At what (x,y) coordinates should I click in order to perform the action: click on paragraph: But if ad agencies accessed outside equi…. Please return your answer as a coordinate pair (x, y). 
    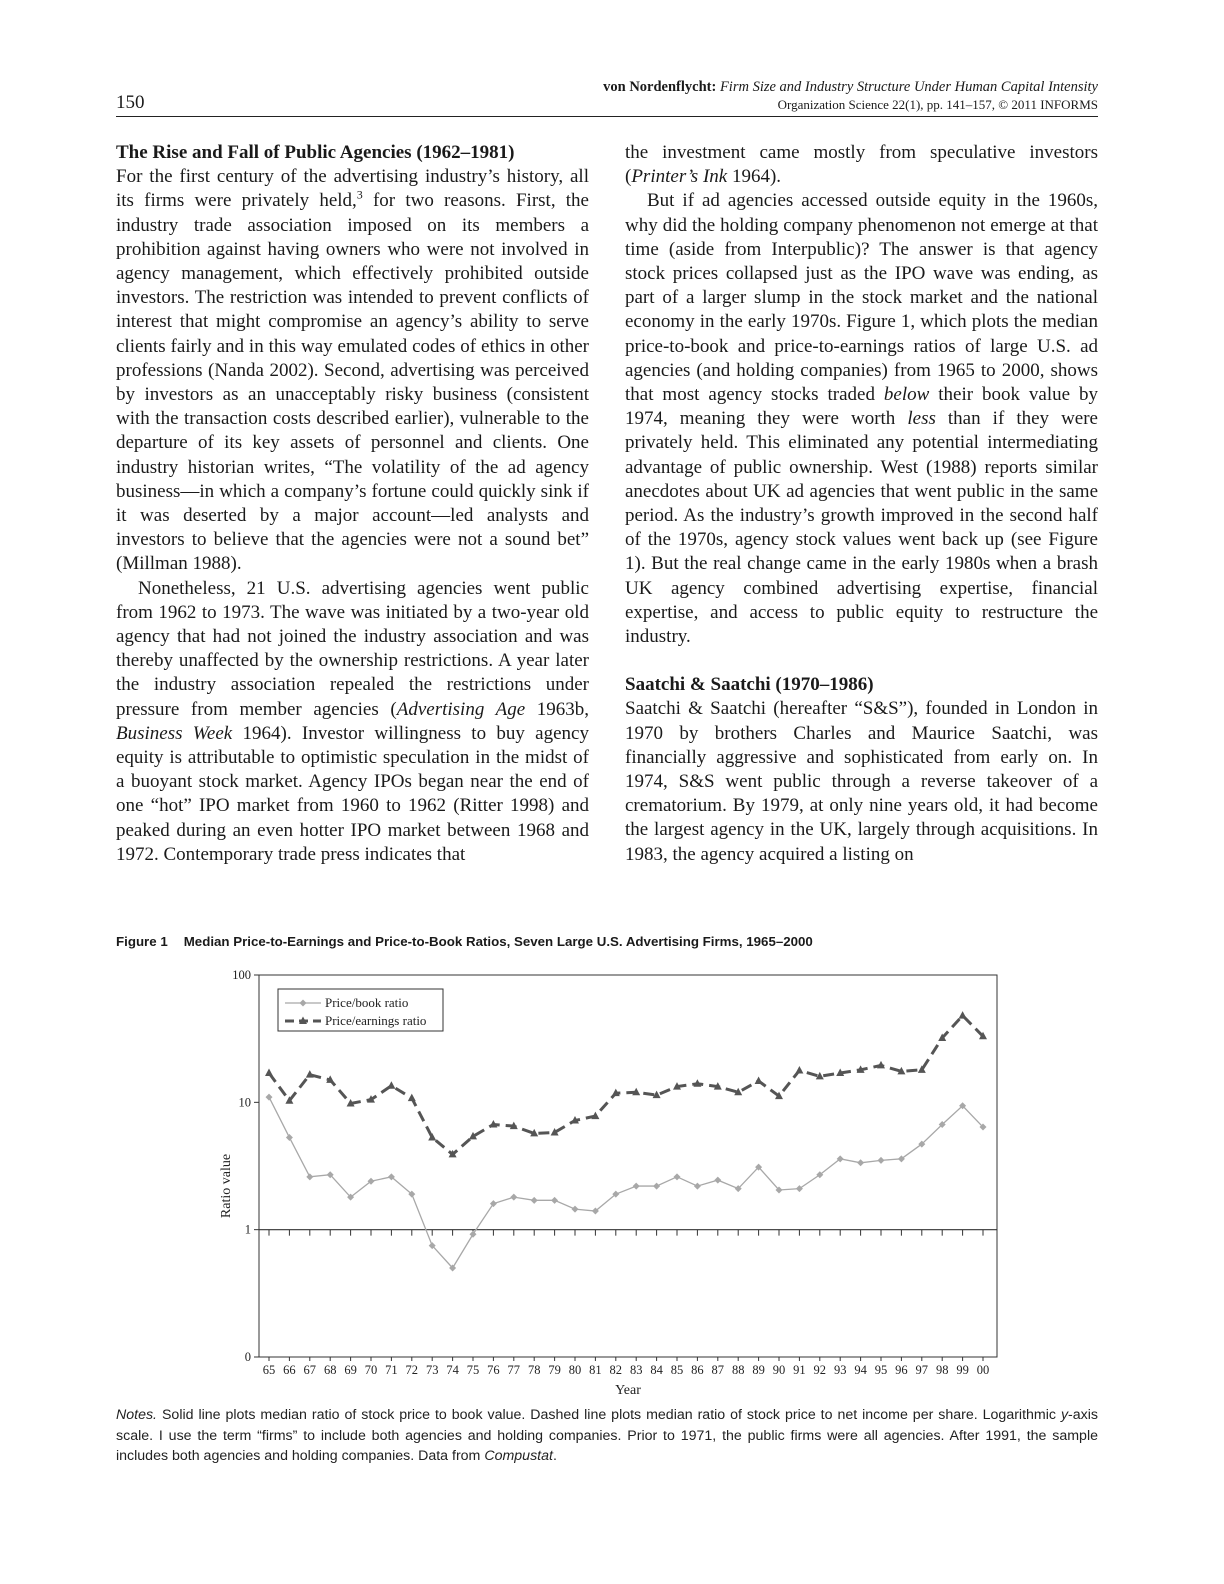
    Looking at the image, I should click on (862, 419).